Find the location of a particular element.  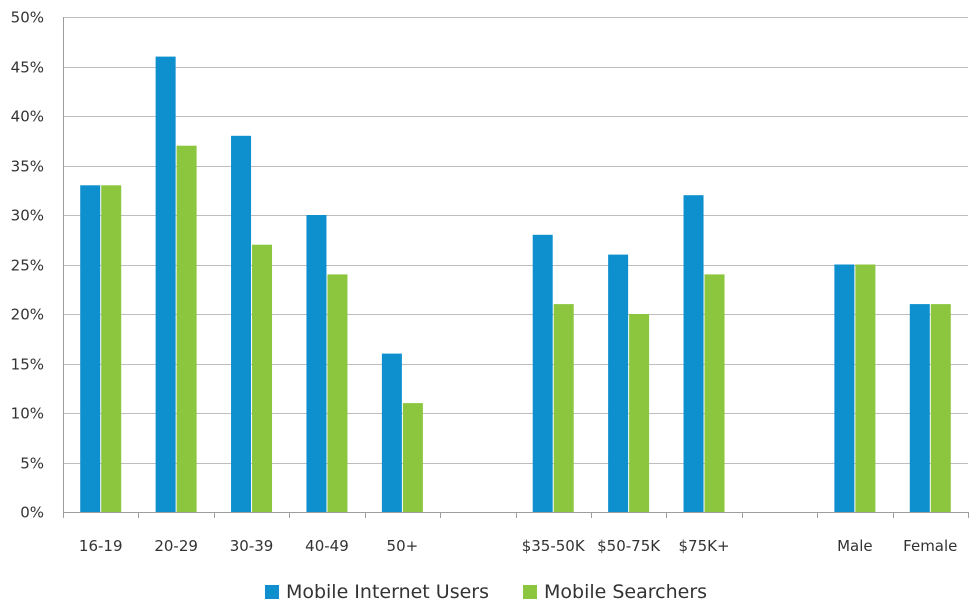

x-tick-label: 20-29 is located at coordinates (176, 546).